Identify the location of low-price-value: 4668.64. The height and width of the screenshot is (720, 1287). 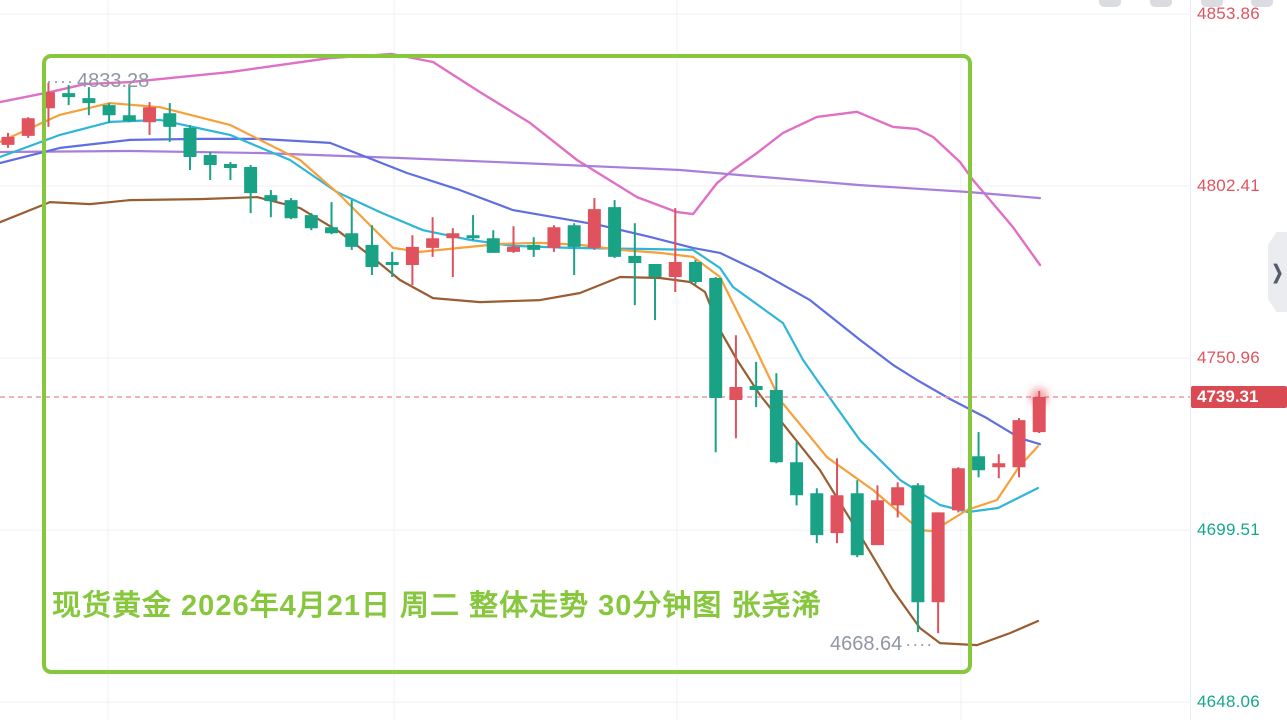
(866, 643).